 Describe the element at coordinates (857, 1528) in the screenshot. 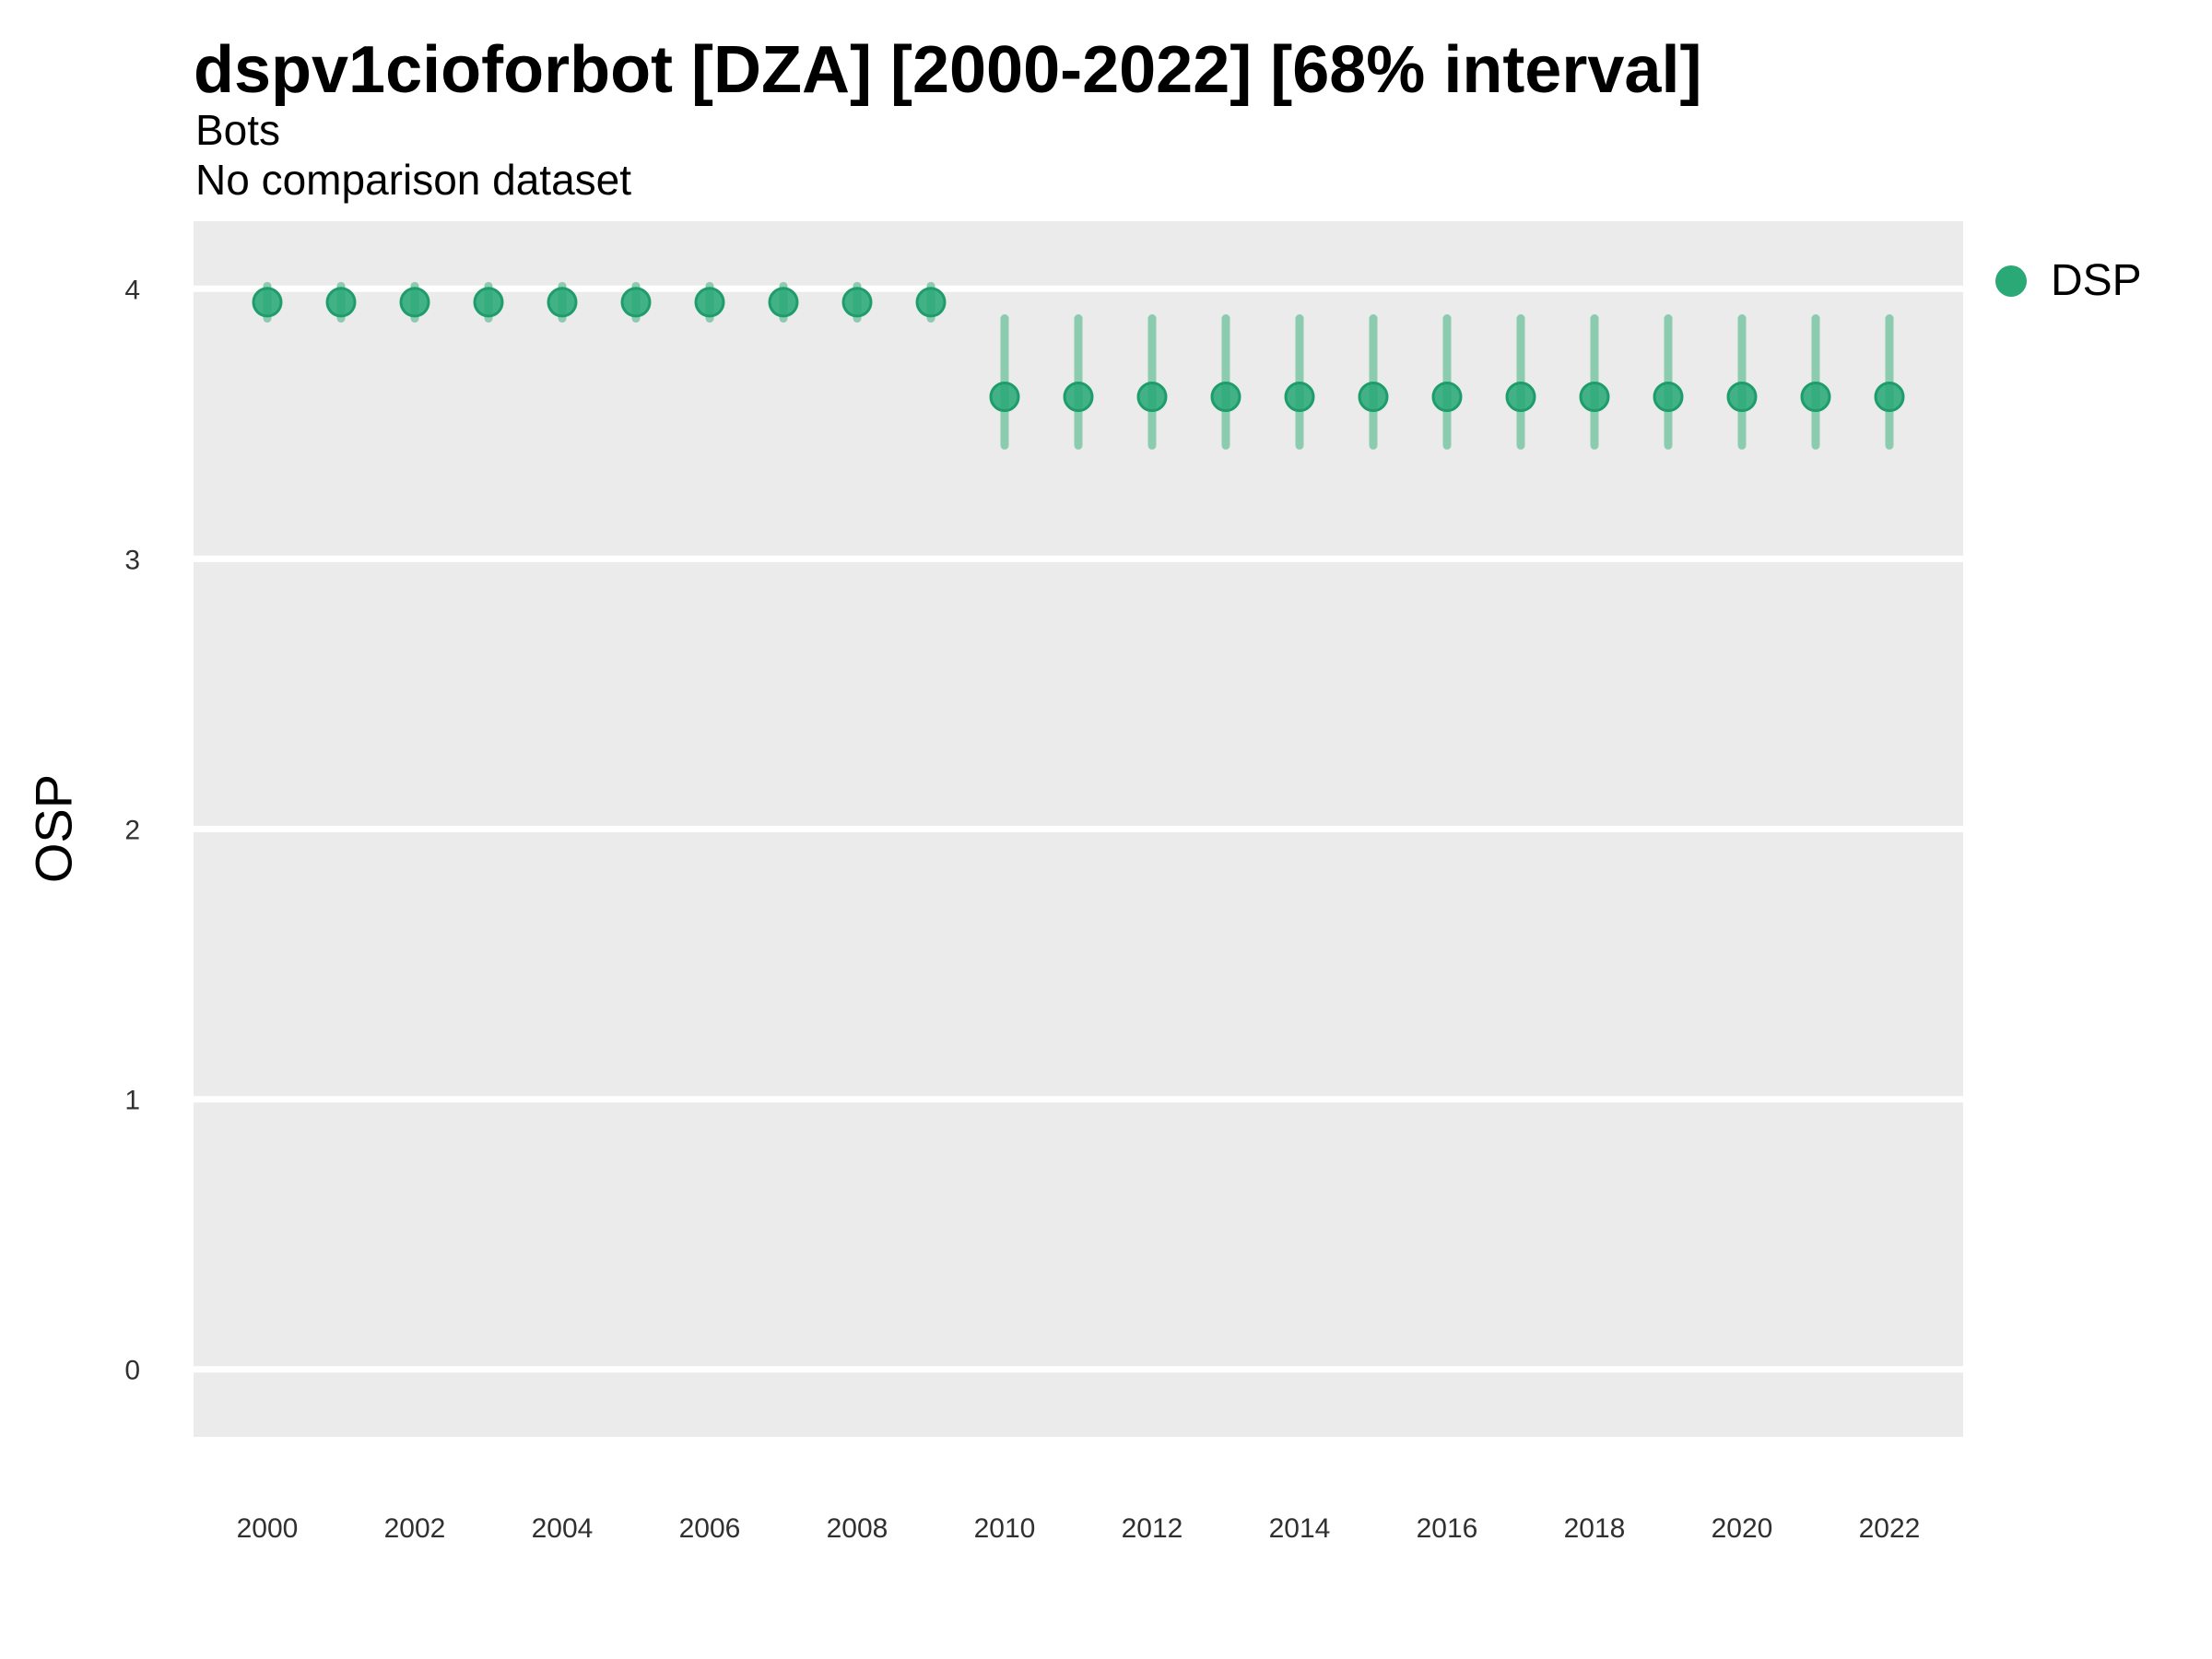

I see `x-tick-label: 2008` at that location.